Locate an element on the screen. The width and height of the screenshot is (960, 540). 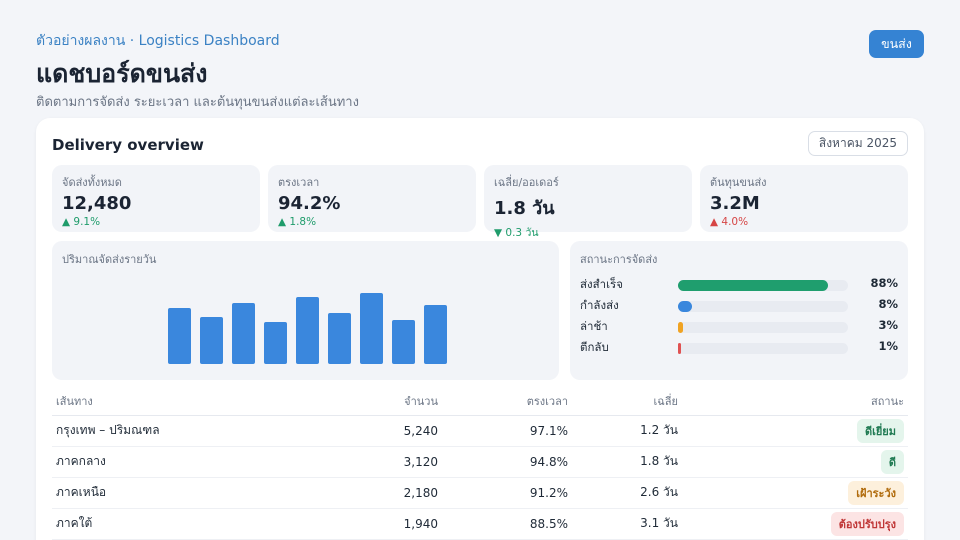
col-on-time: ตรงเวลา is located at coordinates (507, 401).